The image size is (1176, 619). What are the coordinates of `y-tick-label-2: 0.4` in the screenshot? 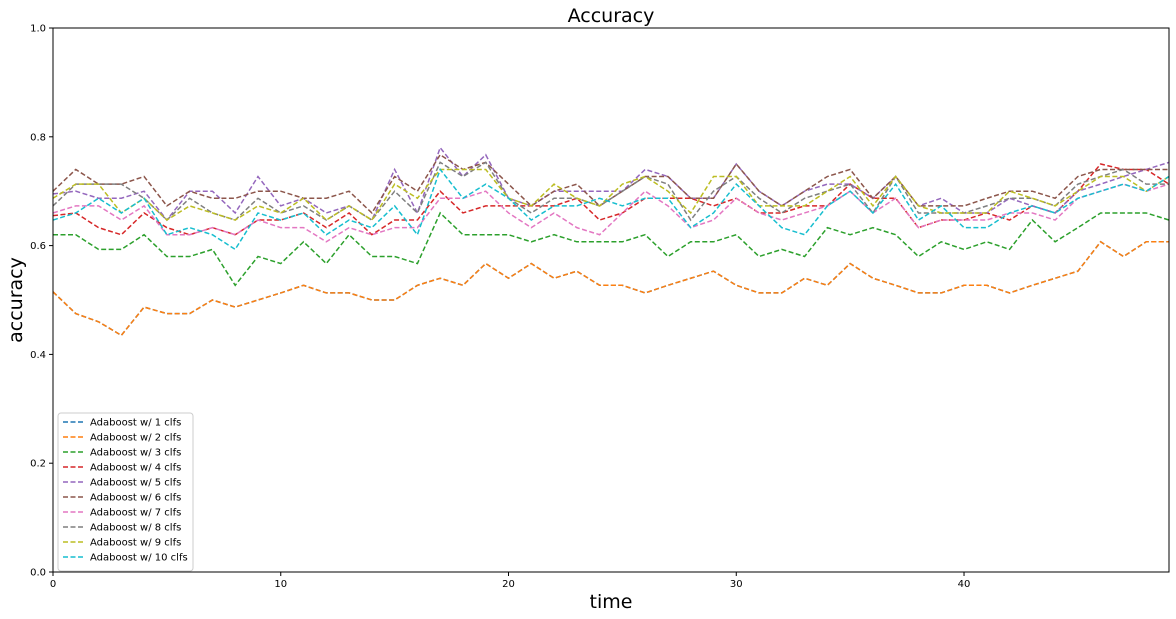 It's located at (38, 355).